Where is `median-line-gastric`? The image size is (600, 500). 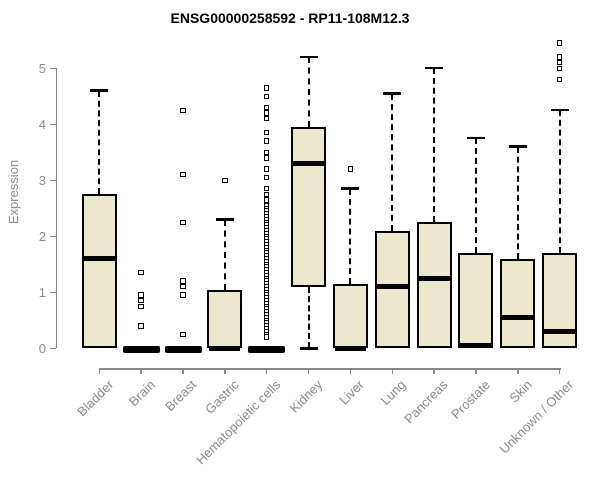 median-line-gastric is located at coordinates (225, 348).